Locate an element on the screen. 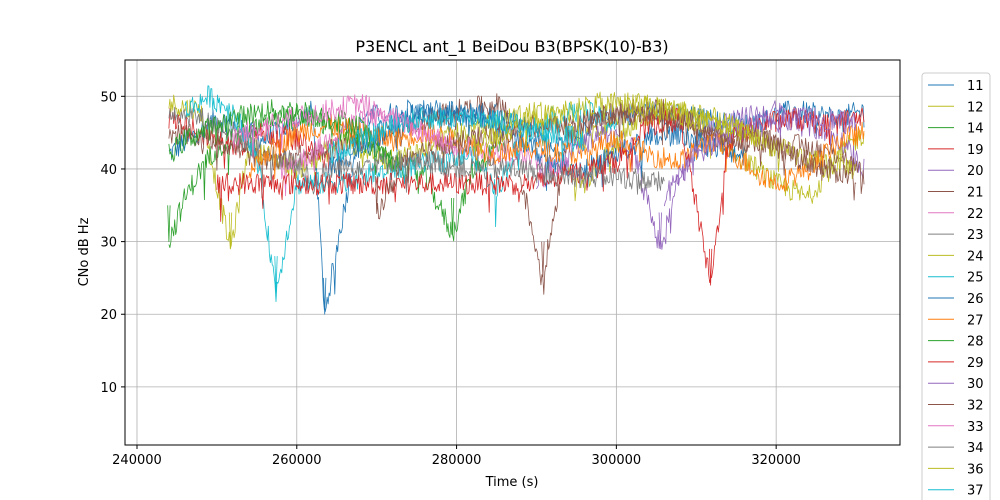 This screenshot has width=1000, height=500. x-tick-label: 260000 is located at coordinates (297, 460).